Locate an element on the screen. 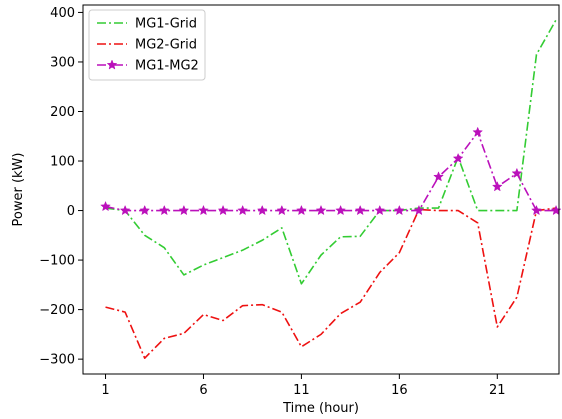 Image resolution: width=562 pixels, height=419 pixels. x-tick-label: 6 is located at coordinates (203, 390).